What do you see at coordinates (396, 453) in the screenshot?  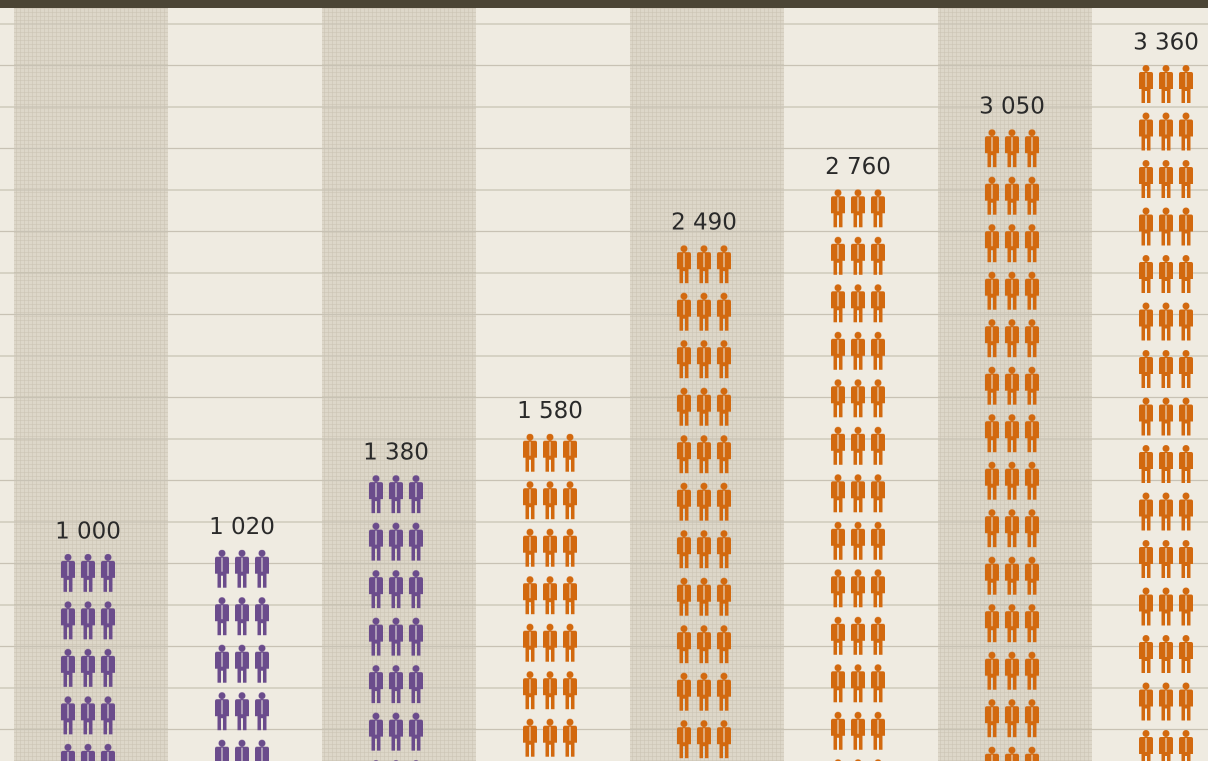 I see `value-label: 1 380` at bounding box center [396, 453].